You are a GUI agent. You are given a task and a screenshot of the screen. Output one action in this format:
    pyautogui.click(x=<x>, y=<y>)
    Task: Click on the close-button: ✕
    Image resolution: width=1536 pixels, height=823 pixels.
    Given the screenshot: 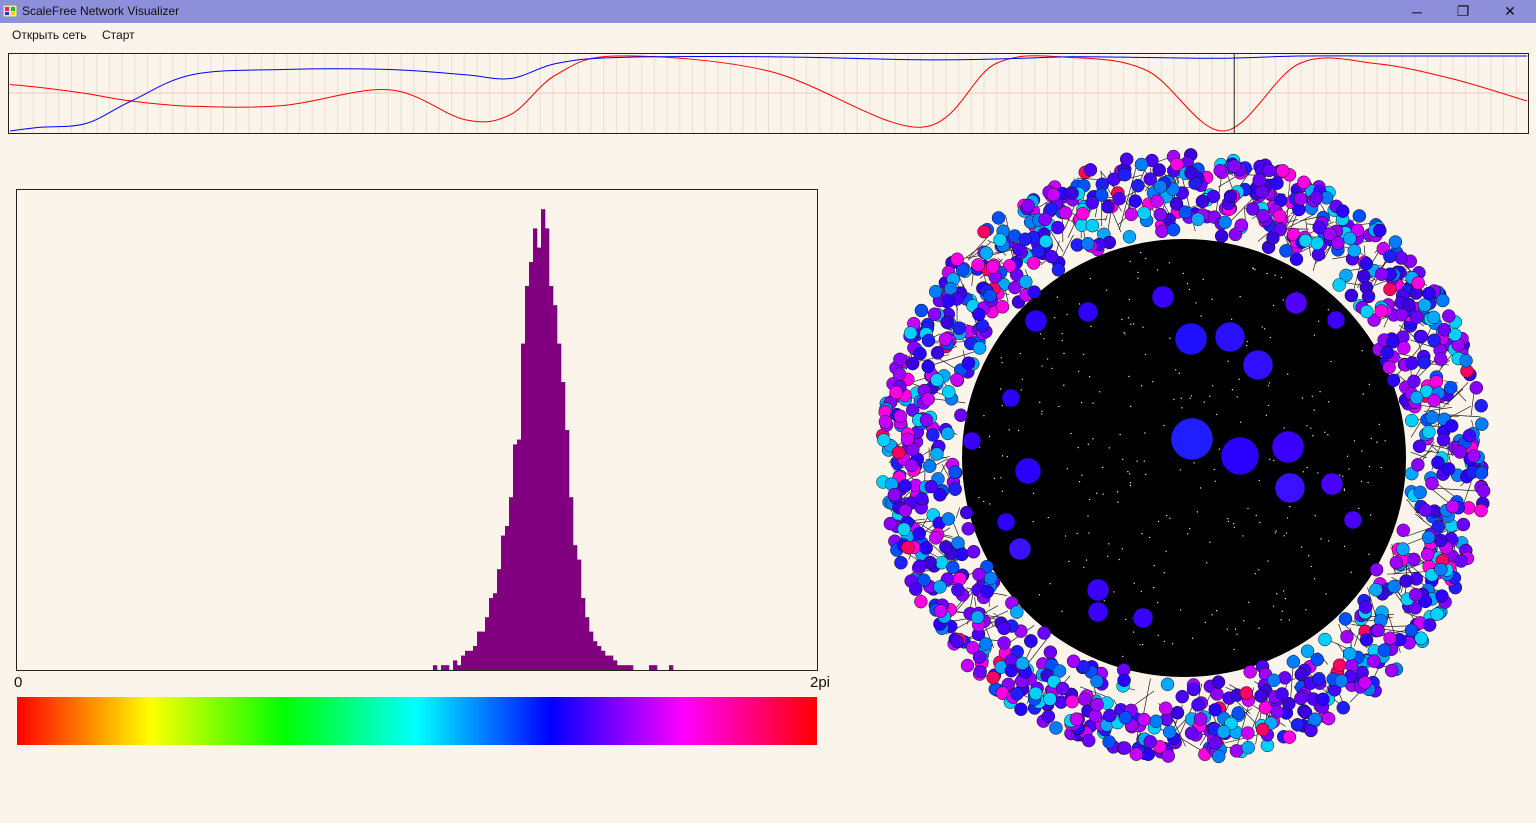 What is the action you would take?
    pyautogui.click(x=1510, y=11)
    